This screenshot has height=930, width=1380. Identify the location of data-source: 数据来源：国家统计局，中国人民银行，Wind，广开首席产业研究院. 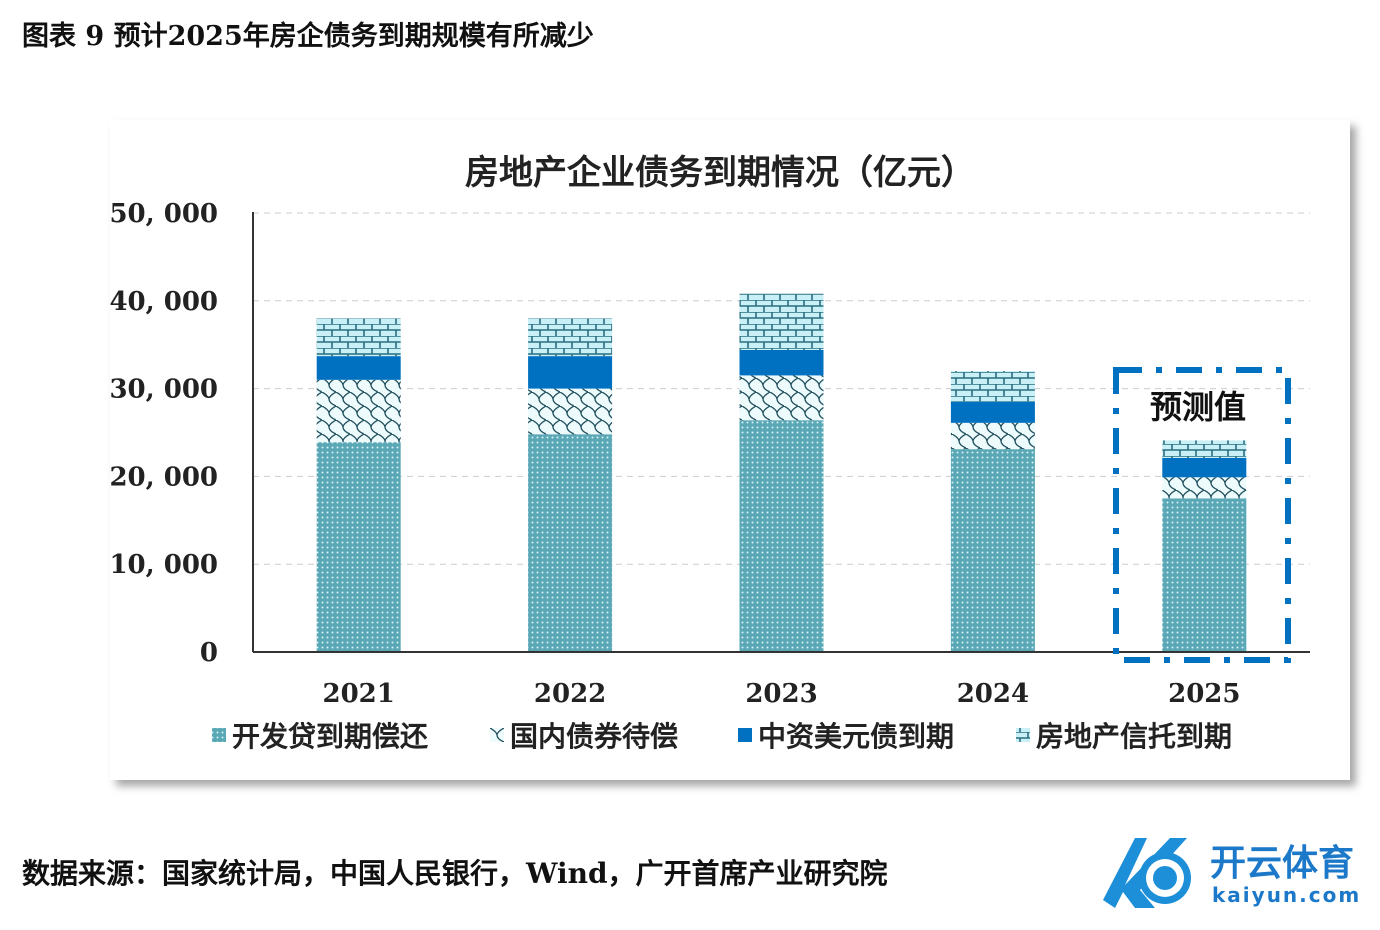
(455, 873).